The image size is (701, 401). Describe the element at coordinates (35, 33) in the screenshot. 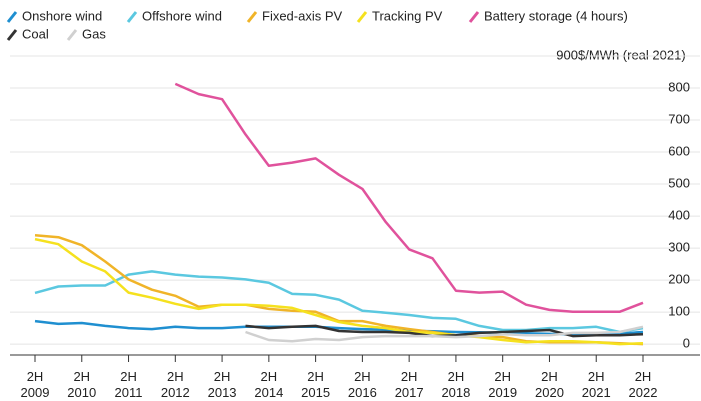

I see `legend-label: Coal` at that location.